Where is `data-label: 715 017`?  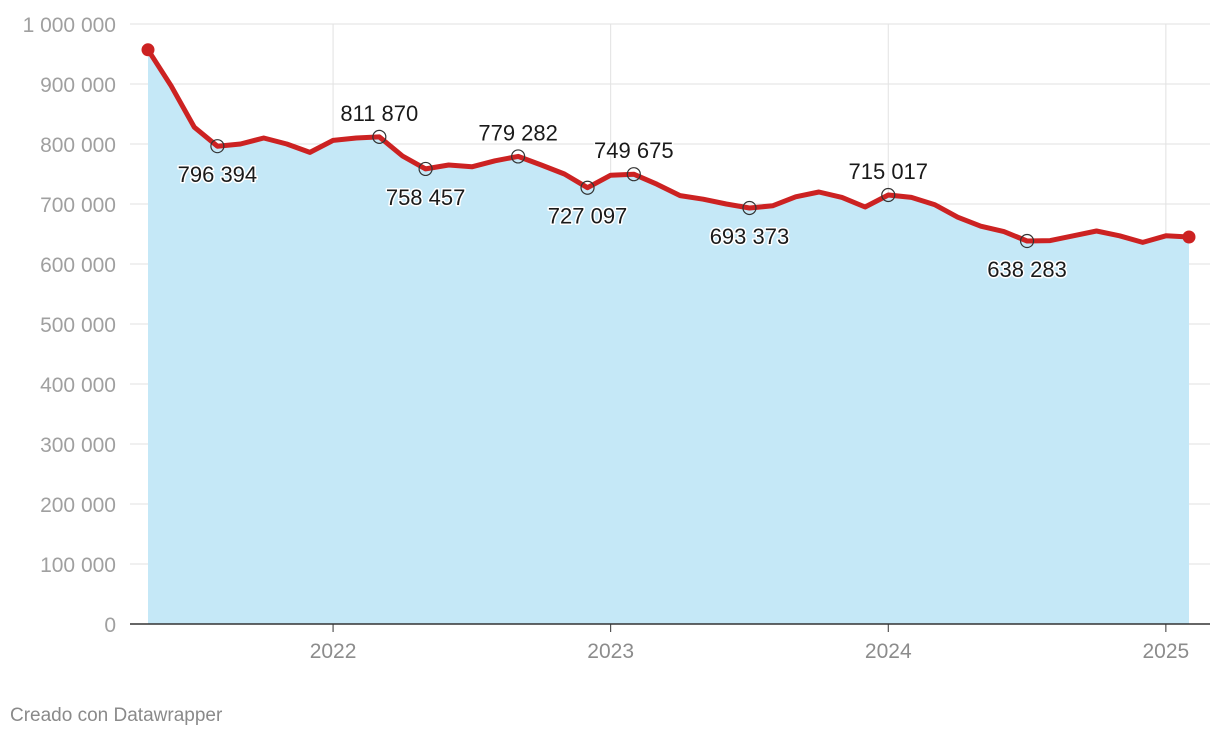 data-label: 715 017 is located at coordinates (889, 171).